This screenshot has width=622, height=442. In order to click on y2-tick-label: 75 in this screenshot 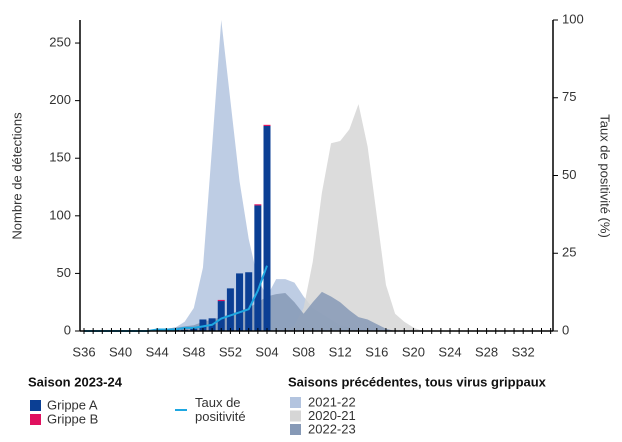, I will do `click(569, 96)`.